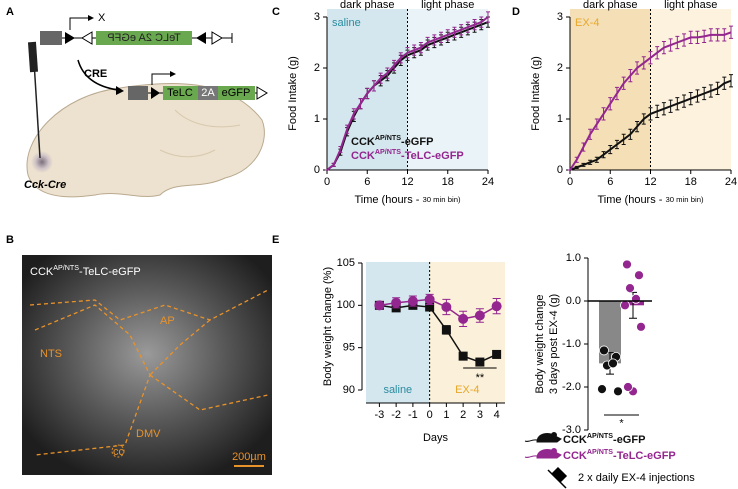  I want to click on x-tick-label: 2, so click(463, 415).